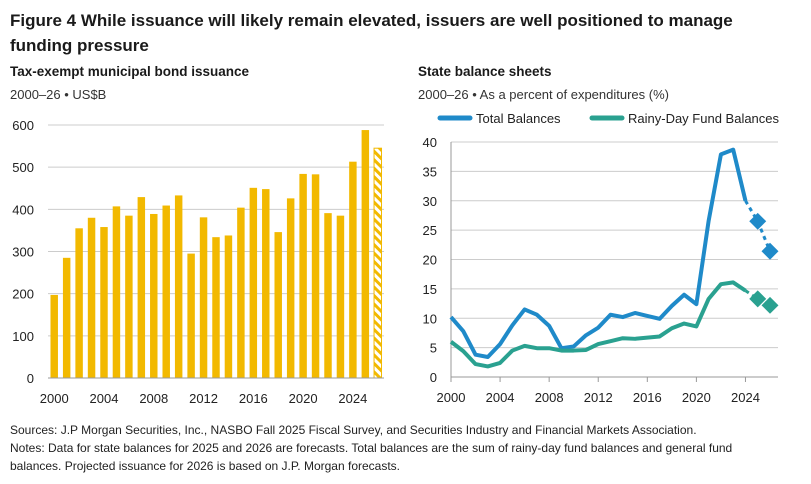 The height and width of the screenshot is (484, 811). Describe the element at coordinates (203, 297) in the screenshot. I see `bar-2012` at that location.